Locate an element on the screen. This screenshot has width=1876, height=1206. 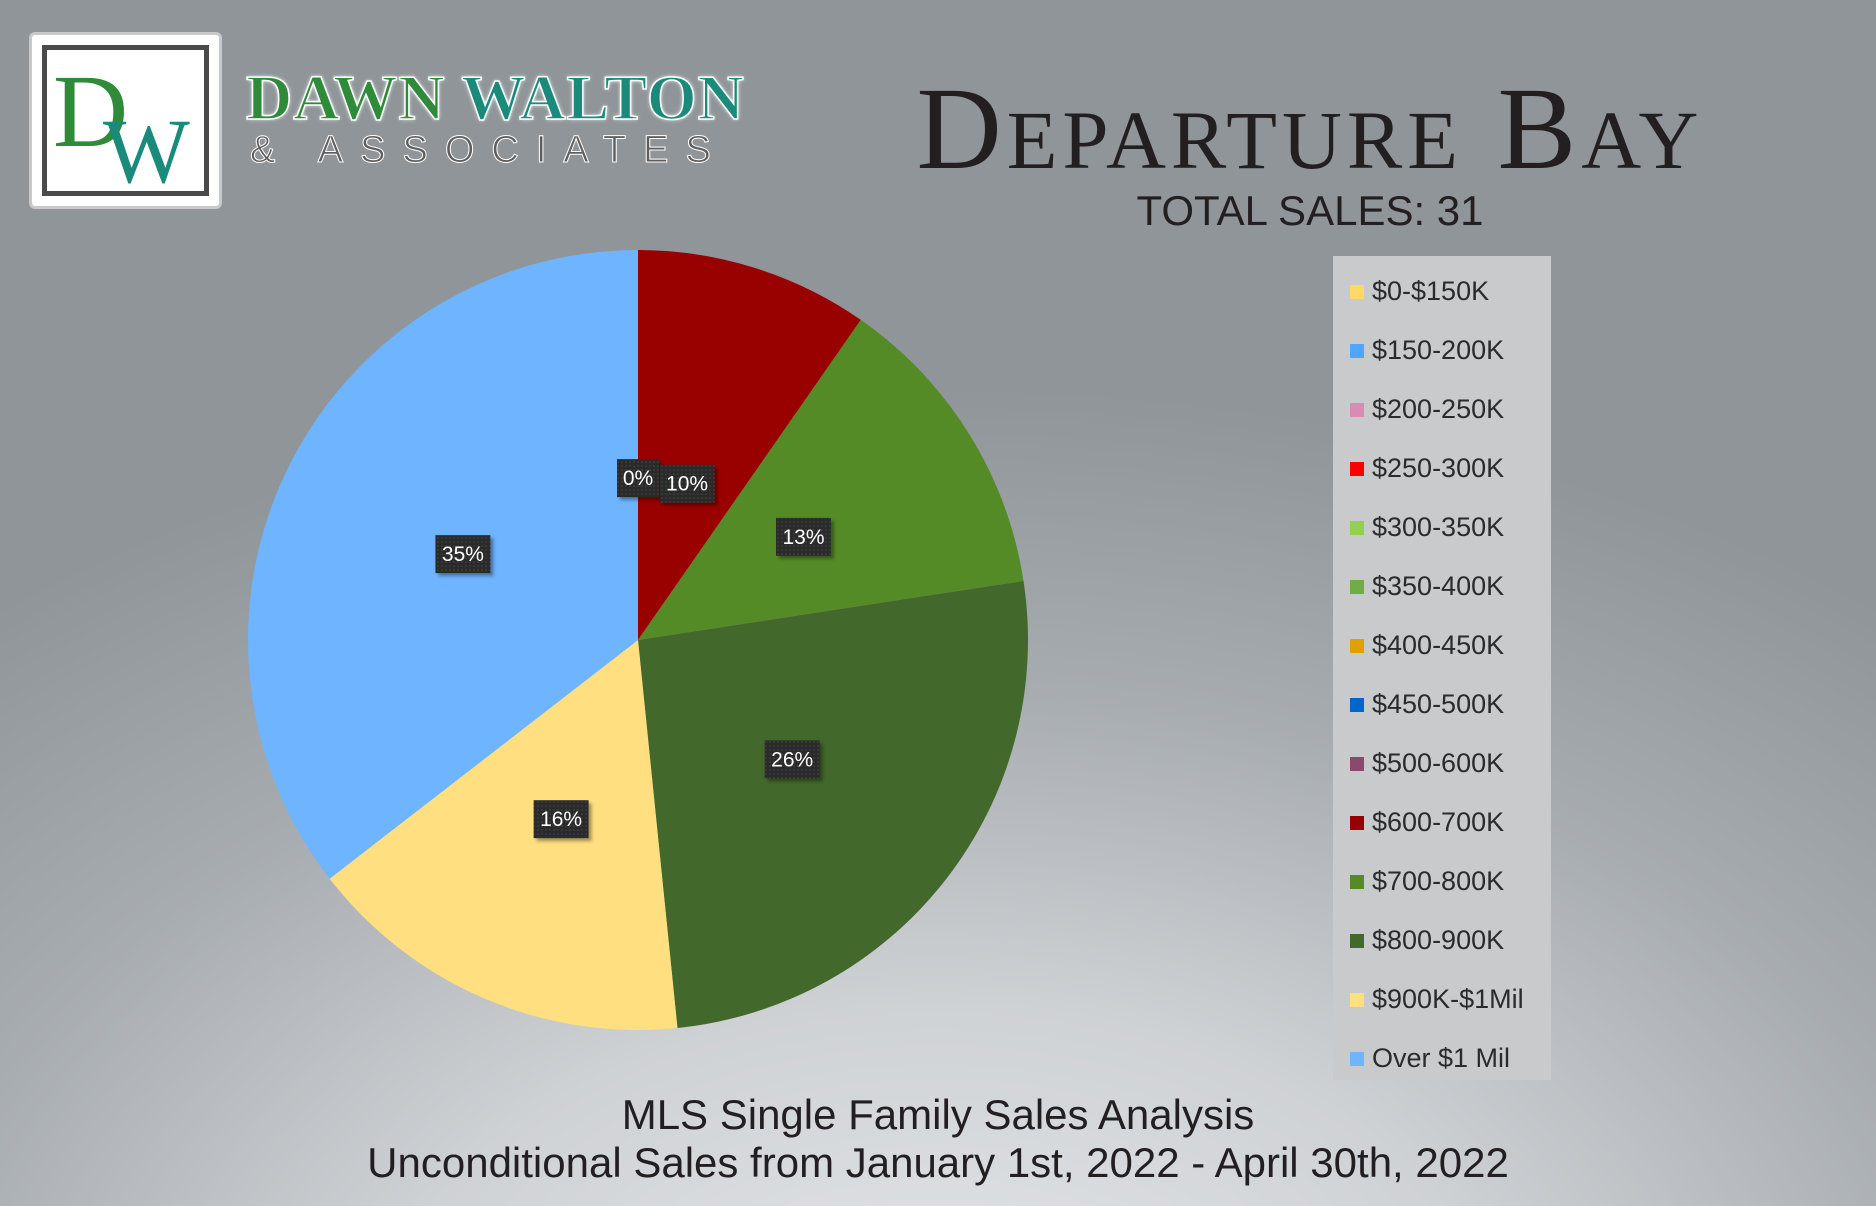
data-label-text: 16% is located at coordinates (561, 819).